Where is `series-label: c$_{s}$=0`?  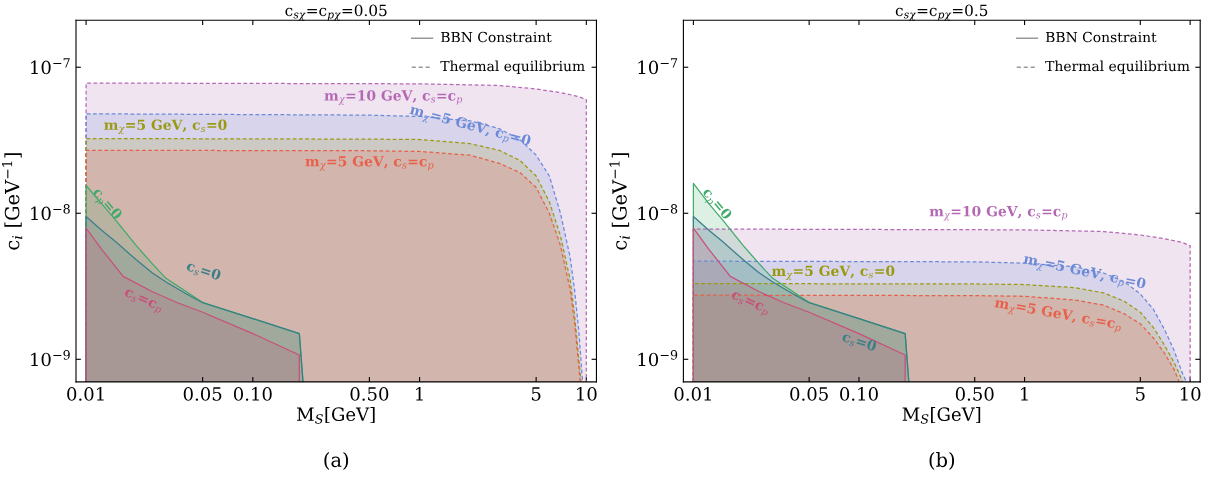
series-label: c$_{s}$=0 is located at coordinates (859, 342).